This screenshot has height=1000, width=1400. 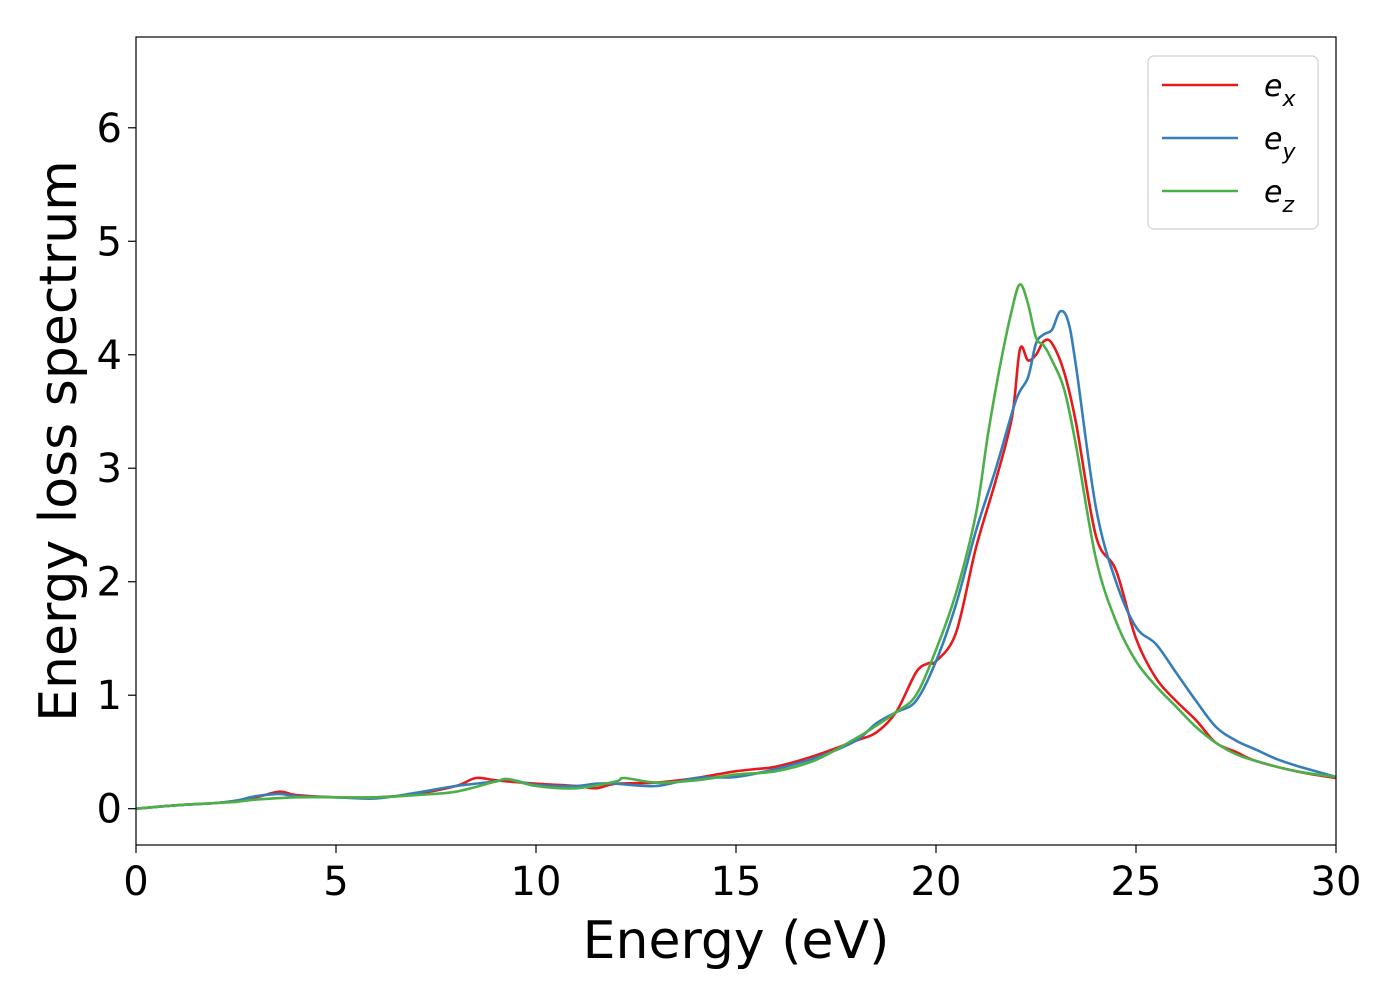 I want to click on x-axis-ticks: 0 5 10 15 20 25 30, so click(x=742, y=875).